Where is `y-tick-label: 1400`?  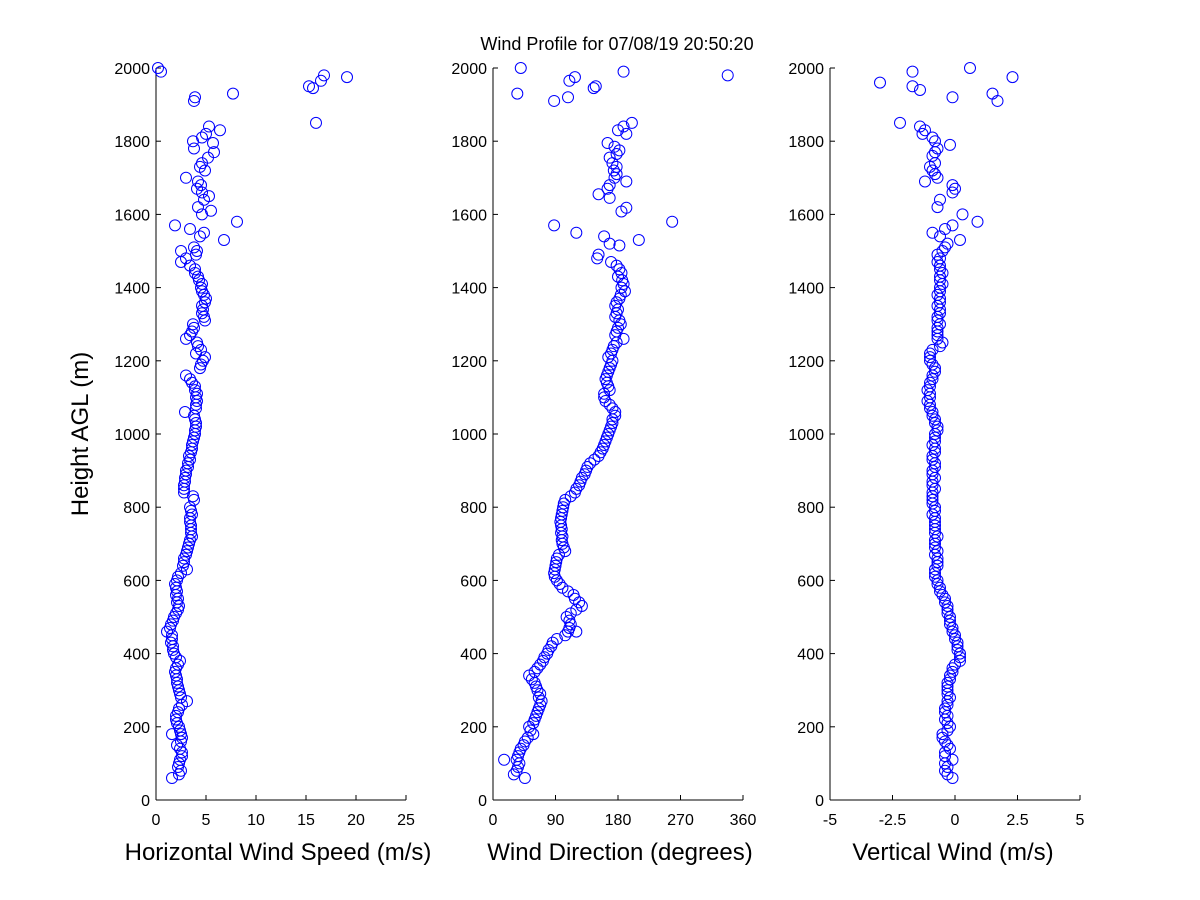
y-tick-label: 1400 is located at coordinates (132, 289).